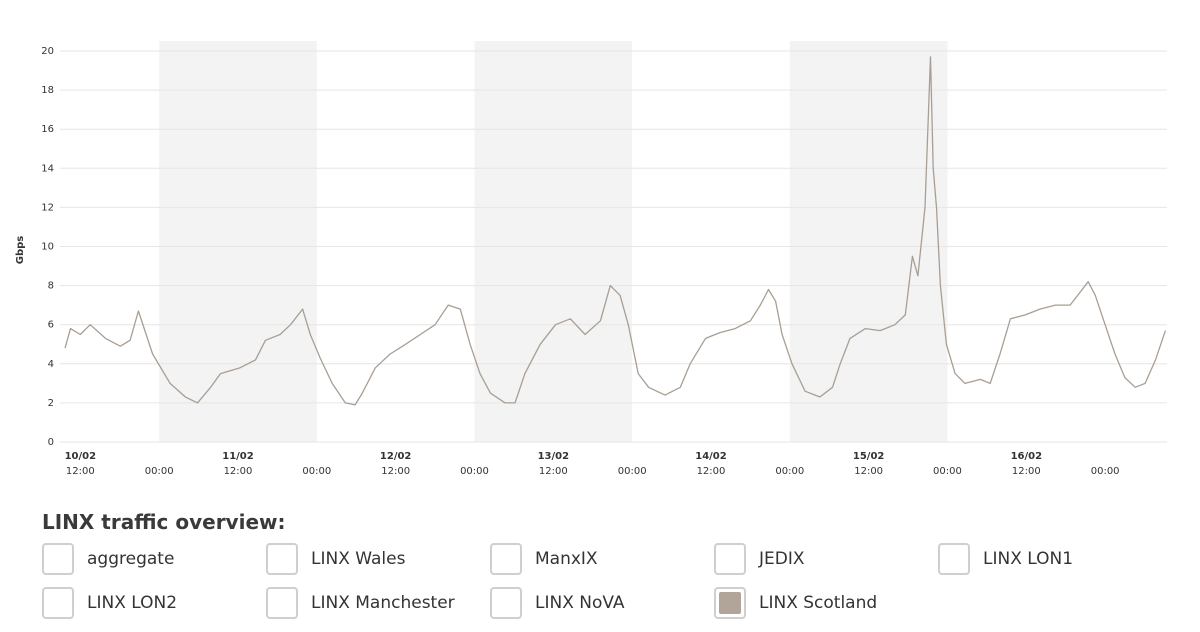  Describe the element at coordinates (566, 559) in the screenshot. I see `checkbox-label: ManxIX` at that location.